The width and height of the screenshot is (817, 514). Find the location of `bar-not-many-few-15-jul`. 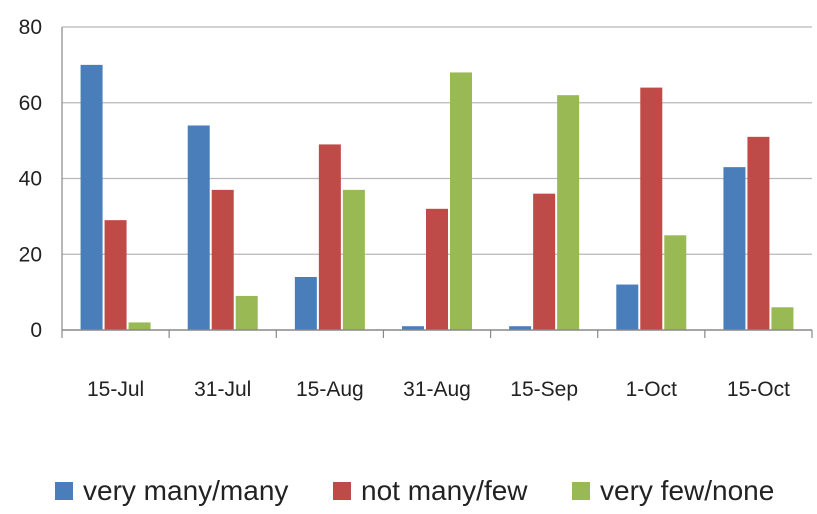

bar-not-many-few-15-jul is located at coordinates (115, 275).